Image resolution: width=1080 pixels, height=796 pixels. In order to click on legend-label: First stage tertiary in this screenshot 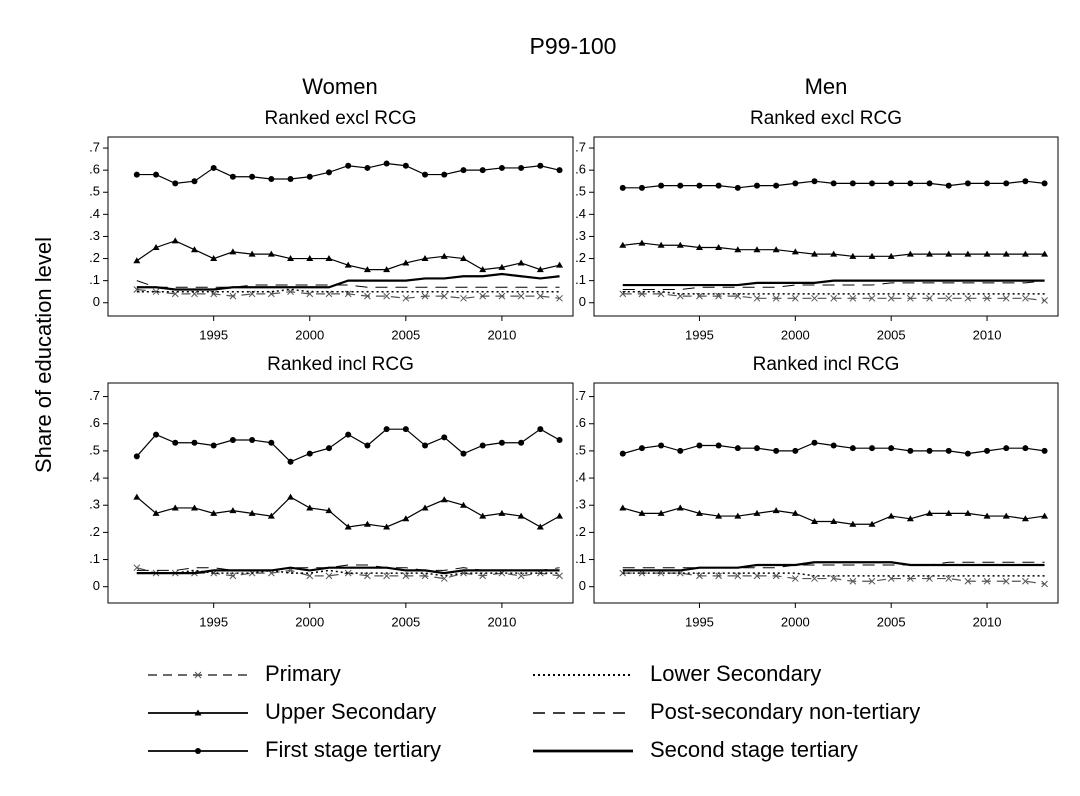, I will do `click(353, 749)`.